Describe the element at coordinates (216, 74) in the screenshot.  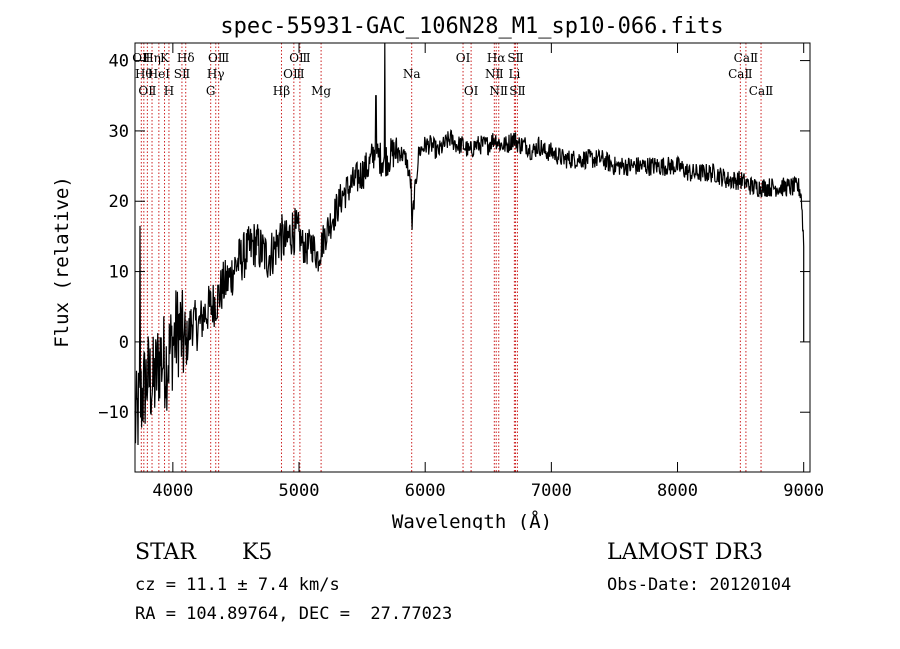
I see `spectral-line-label: Hγ` at that location.